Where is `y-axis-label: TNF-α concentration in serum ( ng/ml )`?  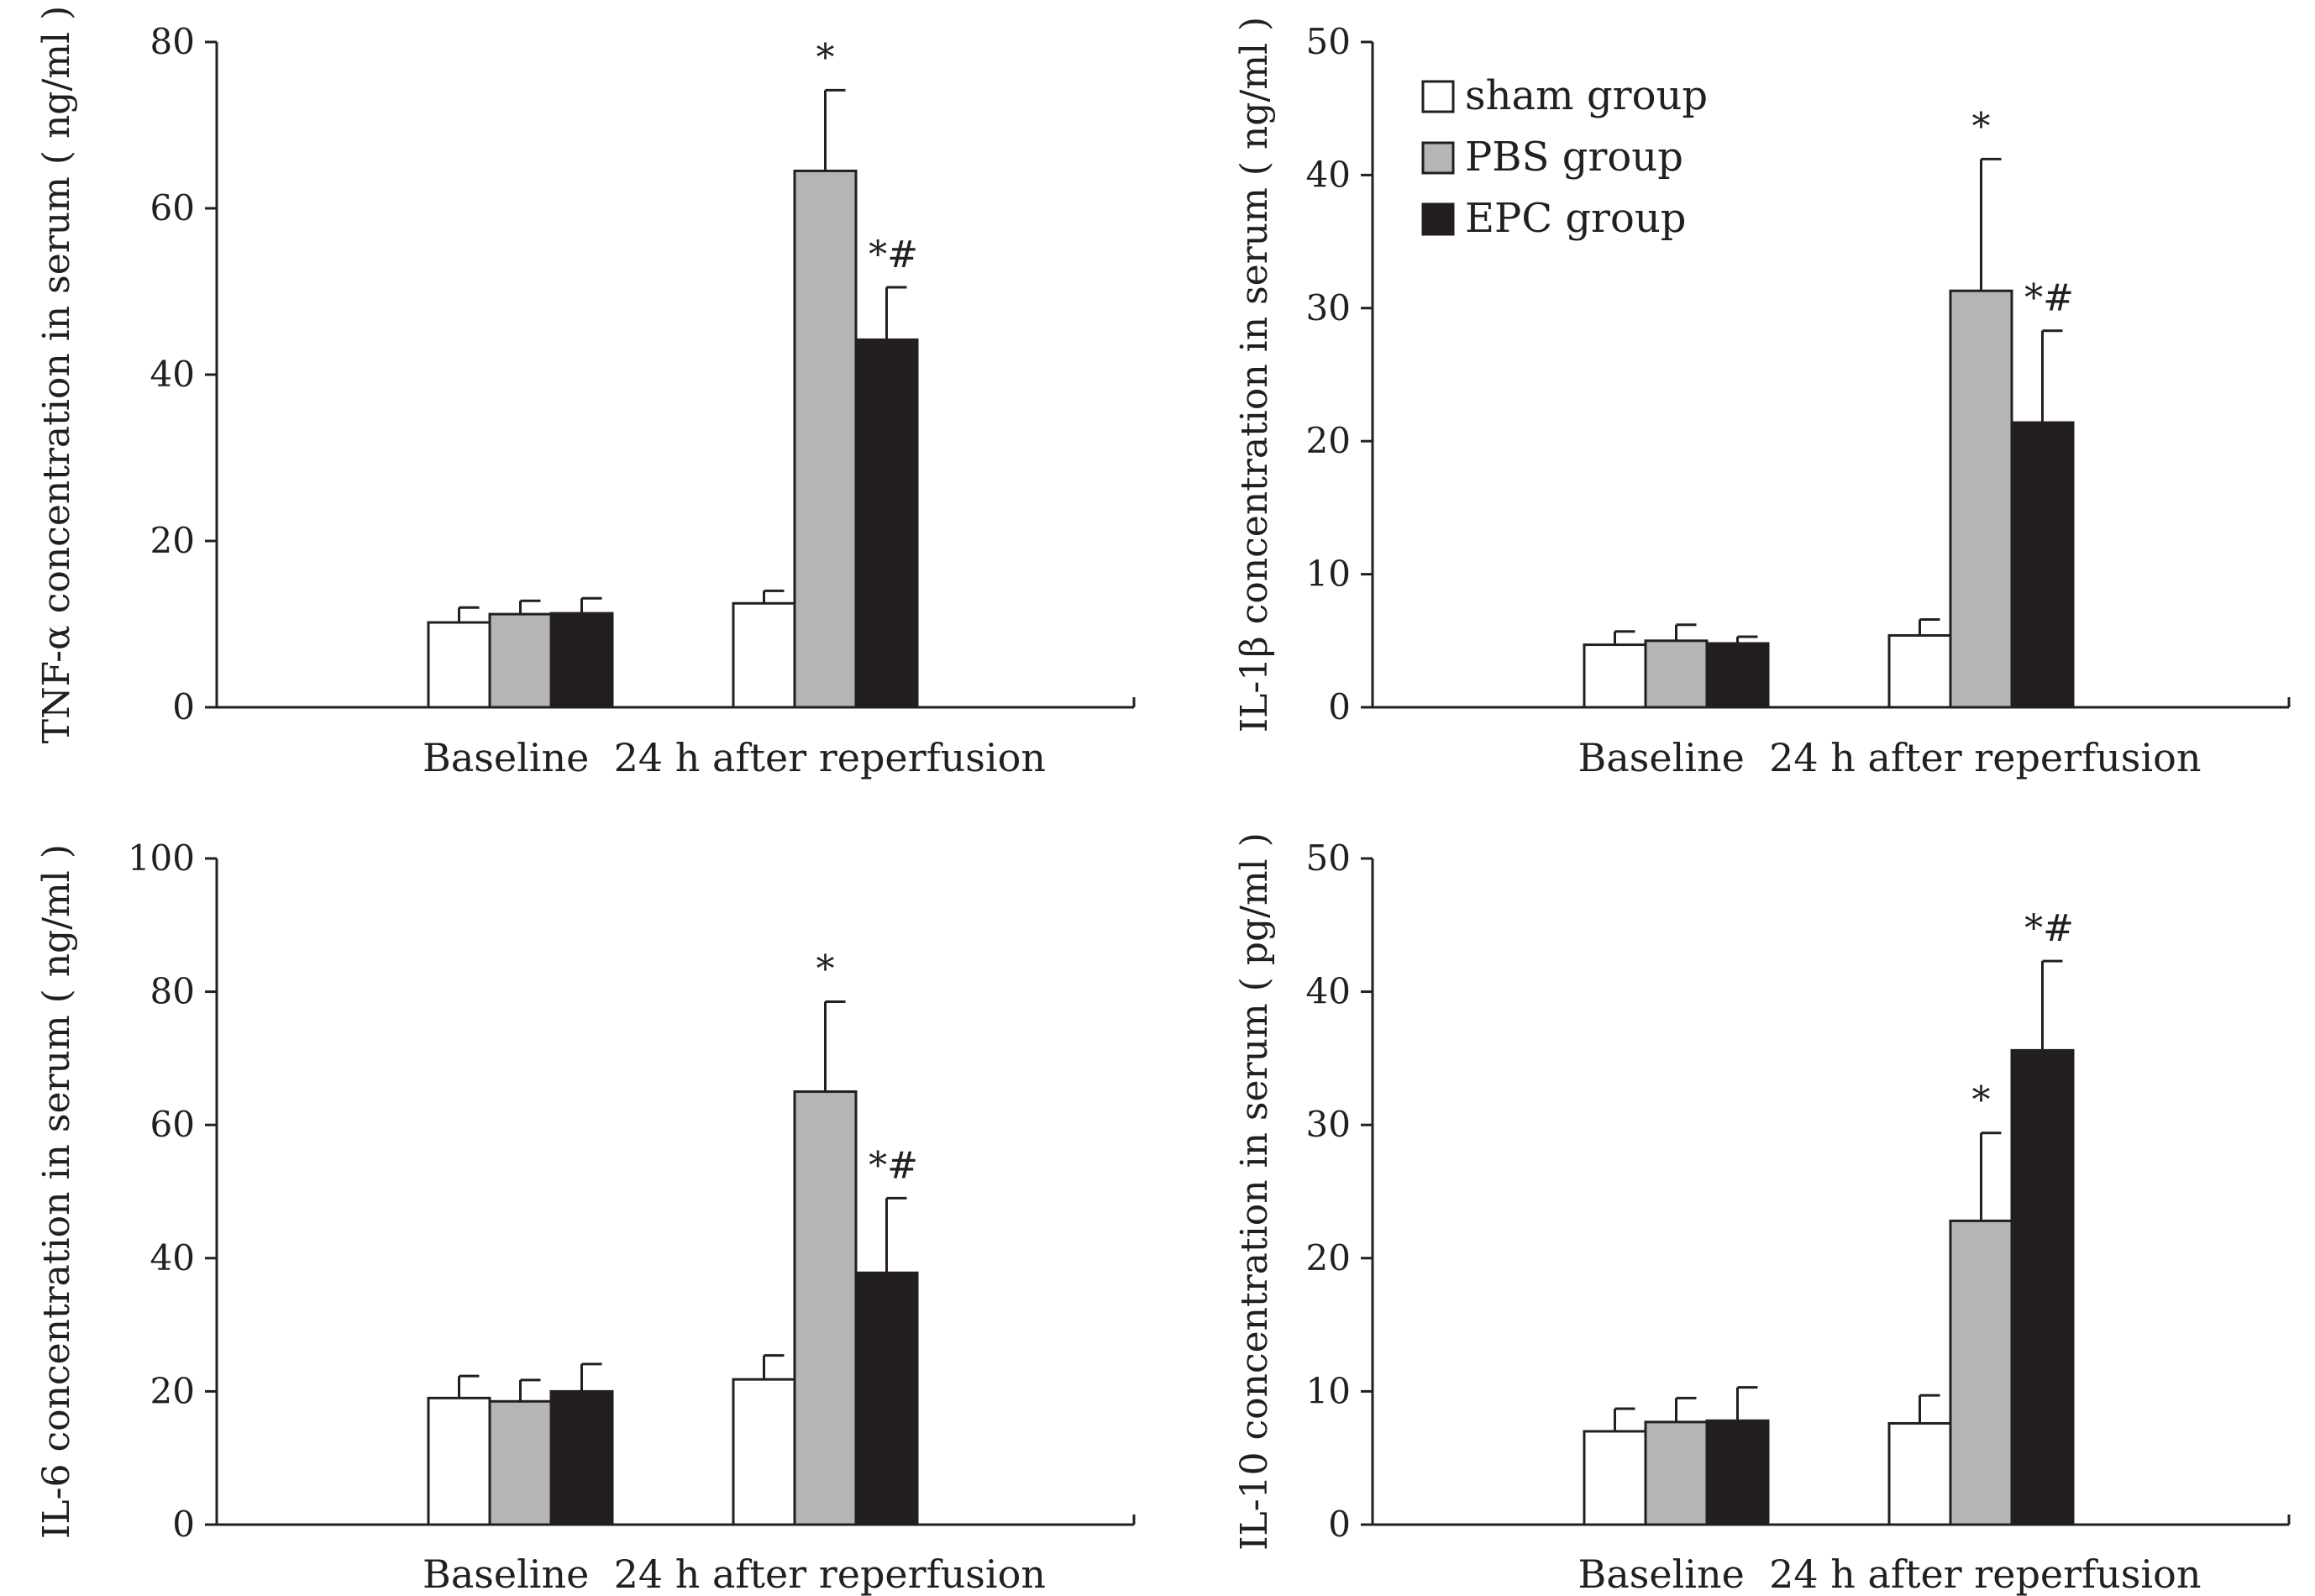 y-axis-label: TNF-α concentration in serum ( ng/ml ) is located at coordinates (56, 375).